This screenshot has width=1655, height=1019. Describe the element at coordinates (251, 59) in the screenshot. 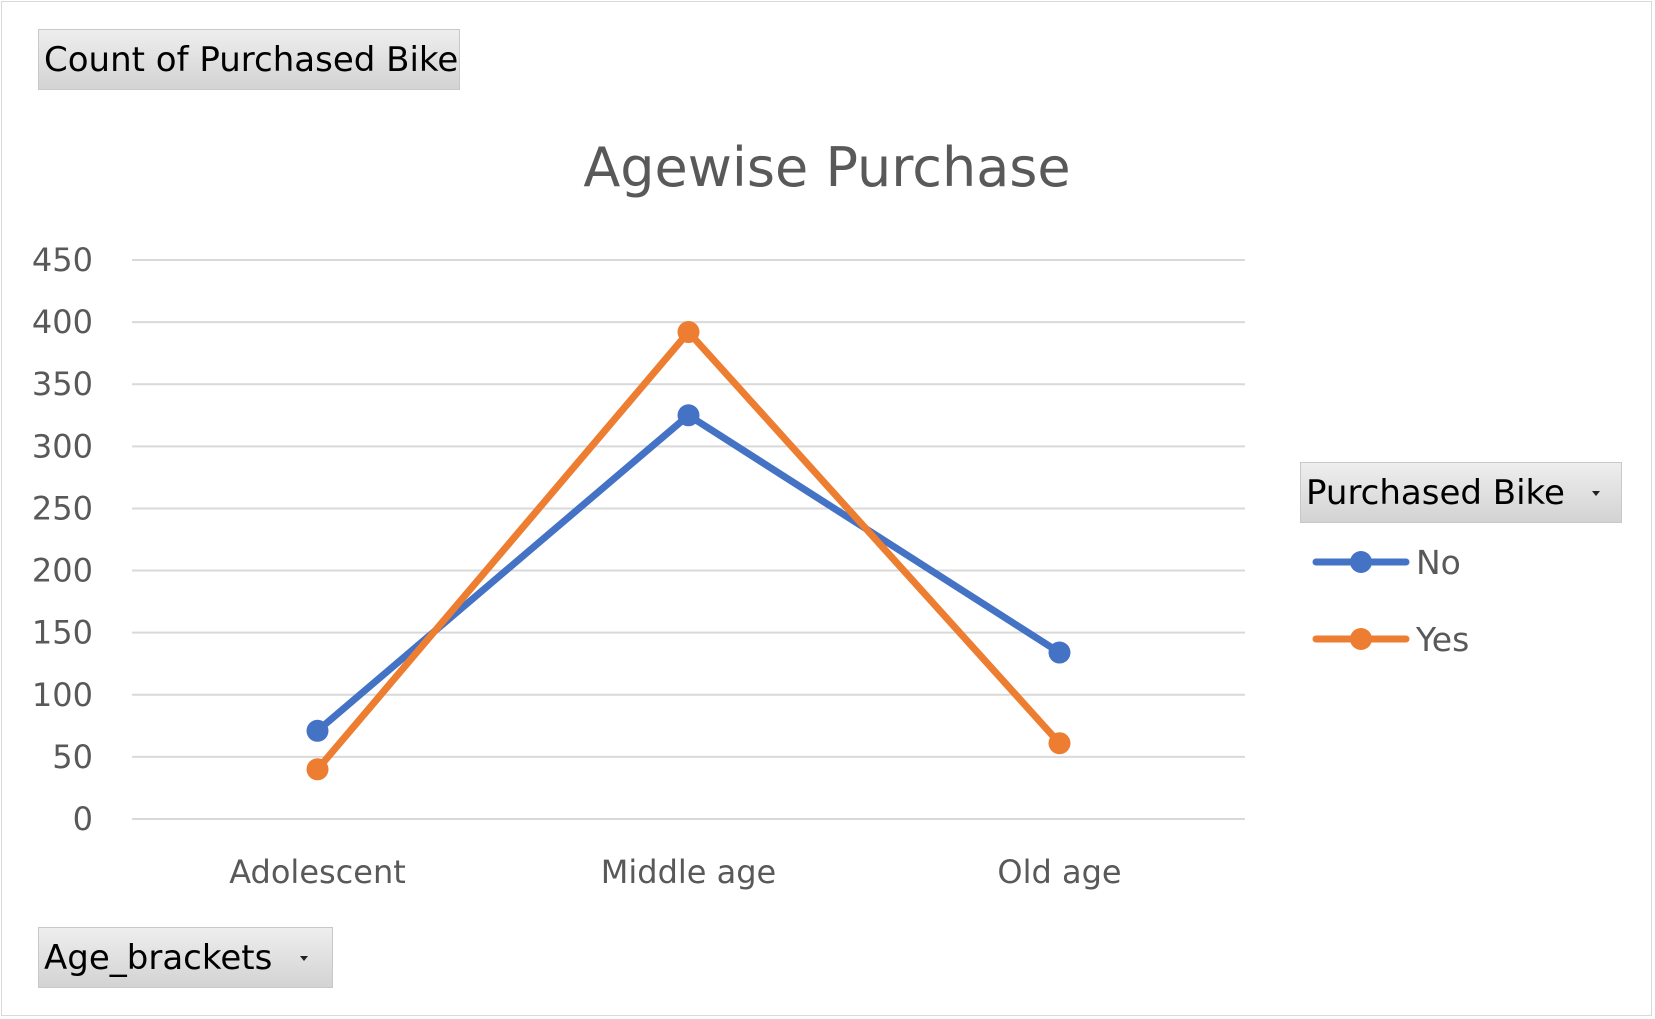

I see `value-field-label: Count of Purchased Bike` at that location.